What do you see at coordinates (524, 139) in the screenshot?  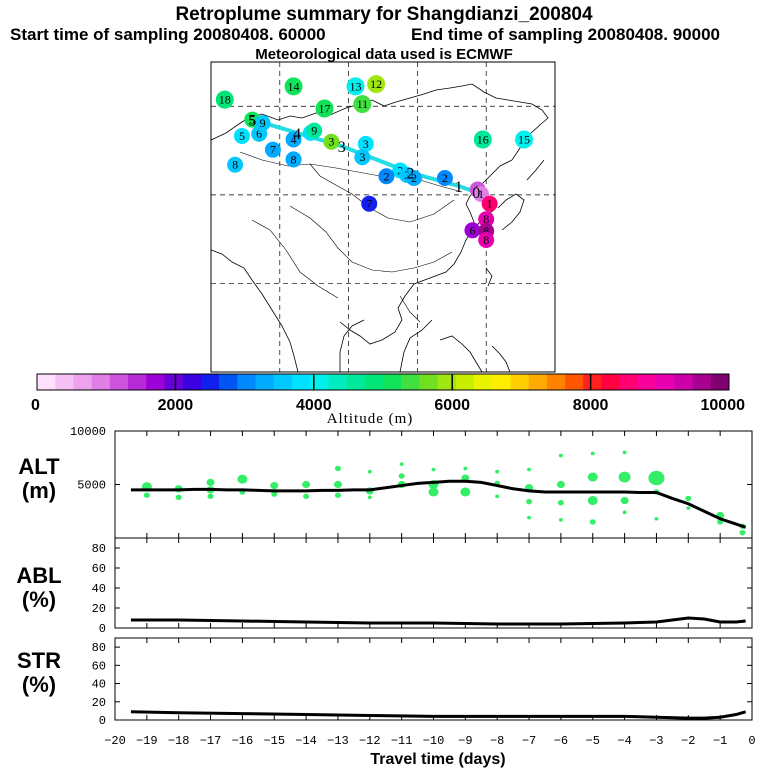 I see `plume-cluster-15: 15` at bounding box center [524, 139].